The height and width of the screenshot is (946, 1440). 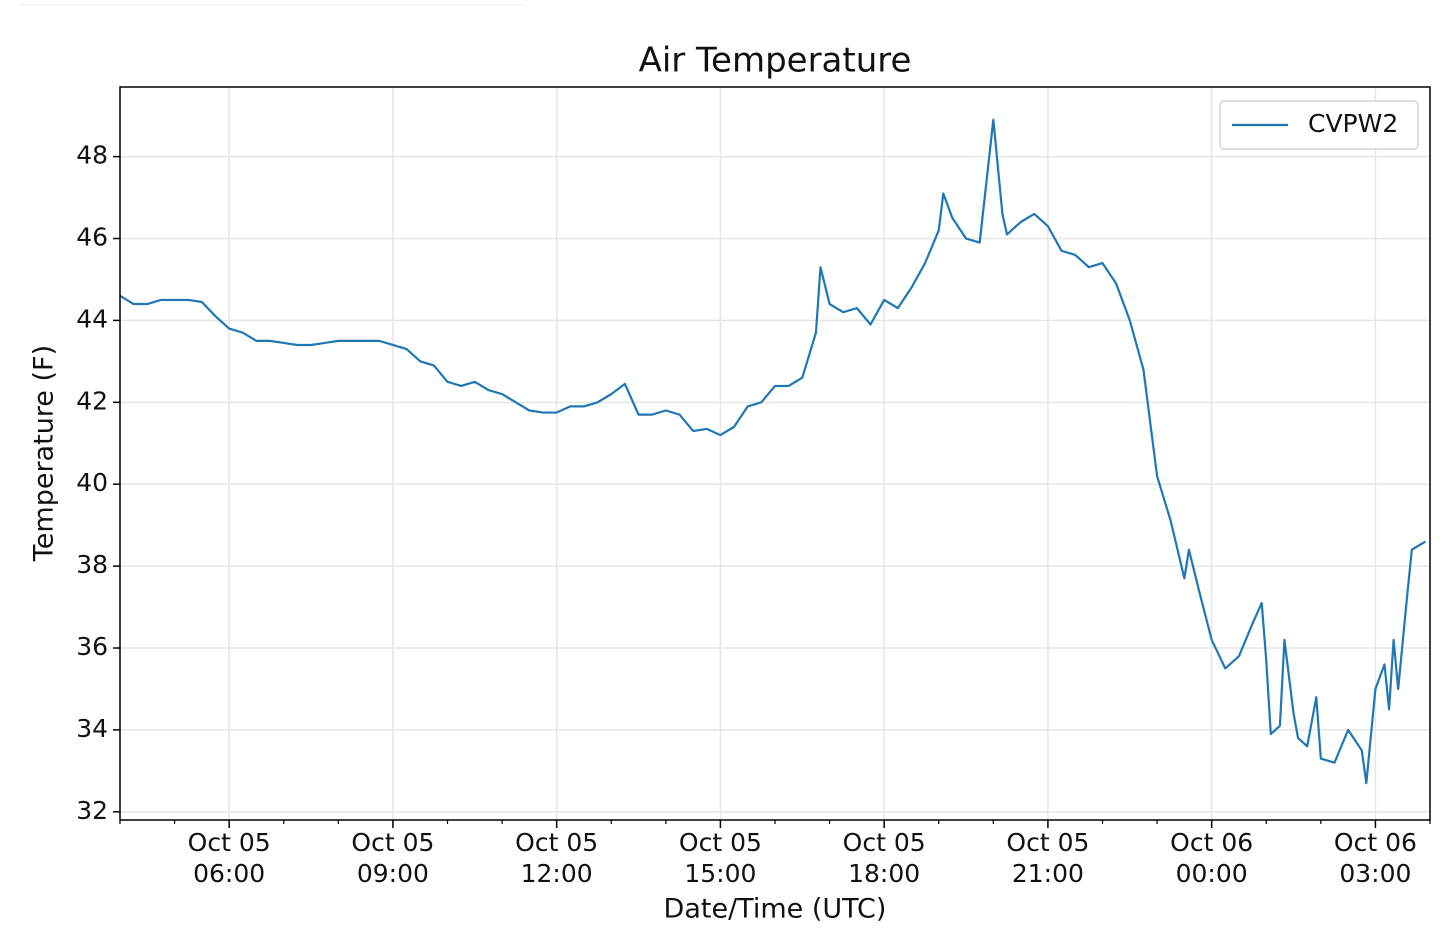 What do you see at coordinates (1353, 123) in the screenshot?
I see `legend-label: CVPW2` at bounding box center [1353, 123].